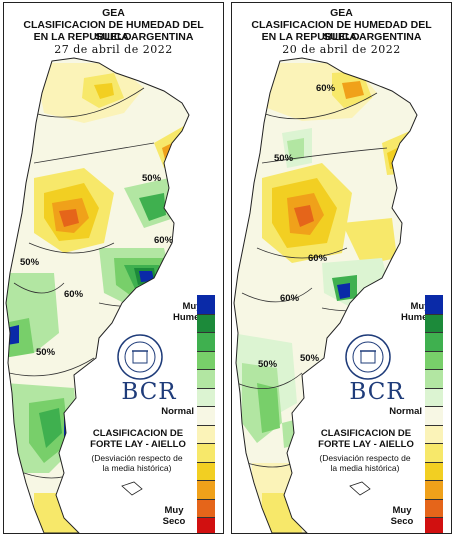 The width and height of the screenshot is (455, 537). What do you see at coordinates (113, 49) in the screenshot?
I see `map-date: 27 de abril de 2022` at bounding box center [113, 49].